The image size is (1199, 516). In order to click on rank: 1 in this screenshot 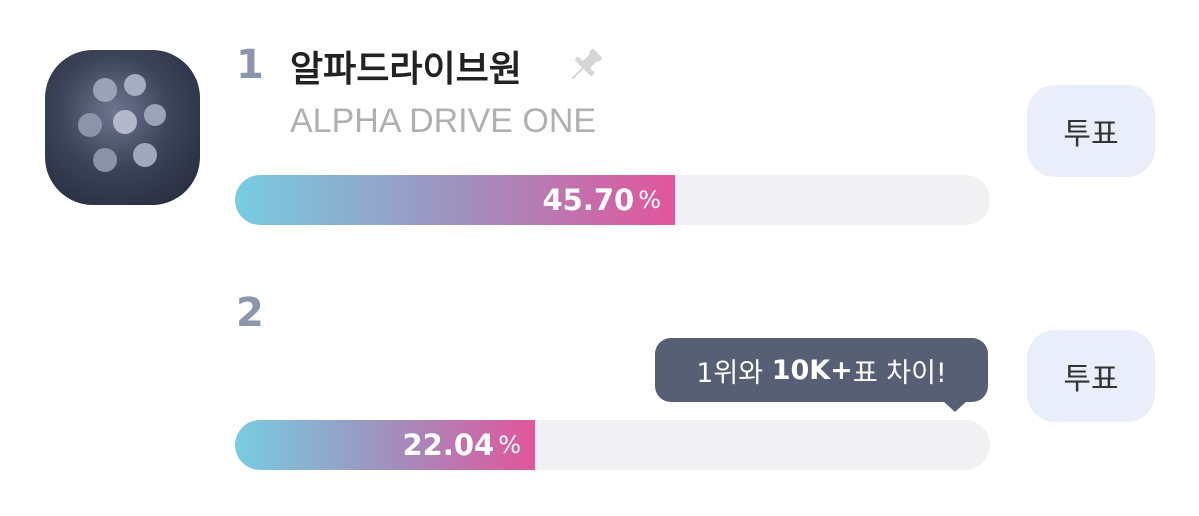, I will do `click(250, 65)`.